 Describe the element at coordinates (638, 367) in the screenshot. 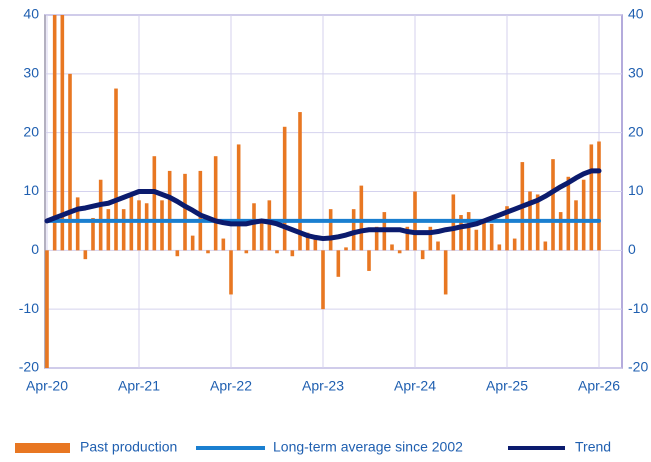

I see `y2-tick-label: -20` at that location.